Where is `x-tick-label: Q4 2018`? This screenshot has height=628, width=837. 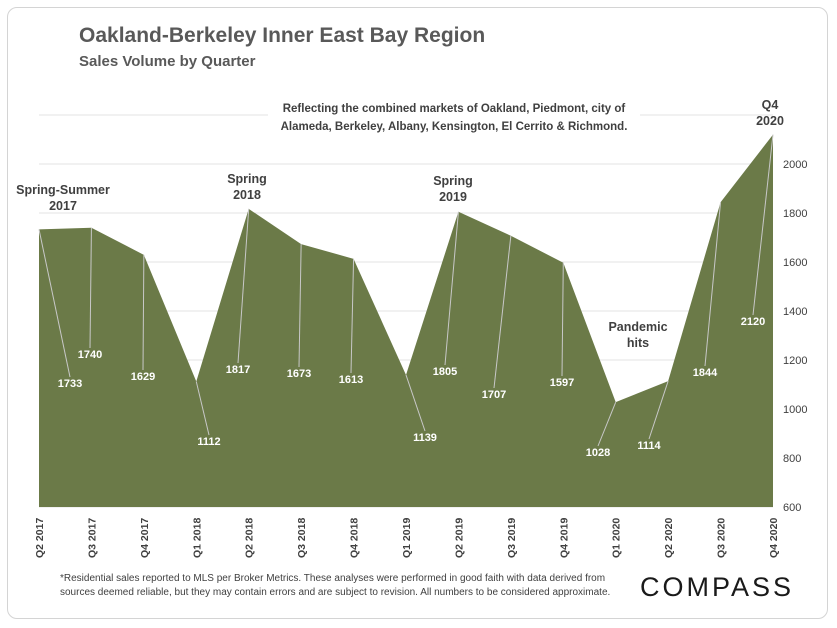 x-tick-label: Q4 2018 is located at coordinates (355, 538).